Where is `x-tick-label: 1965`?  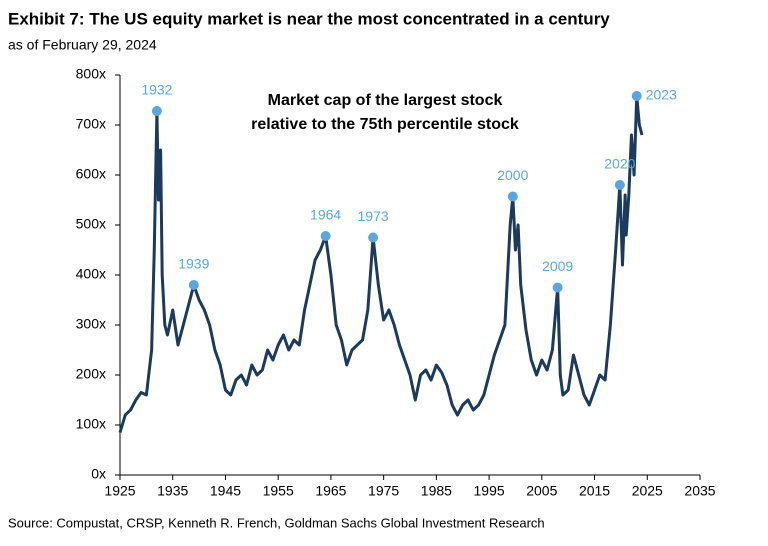
x-tick-label: 1965 is located at coordinates (330, 491).